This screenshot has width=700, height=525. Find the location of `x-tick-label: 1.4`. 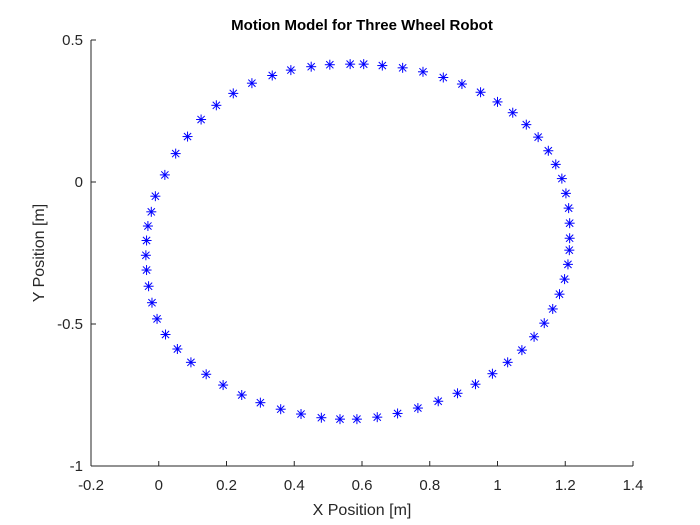

x-tick-label: 1.4 is located at coordinates (633, 485).